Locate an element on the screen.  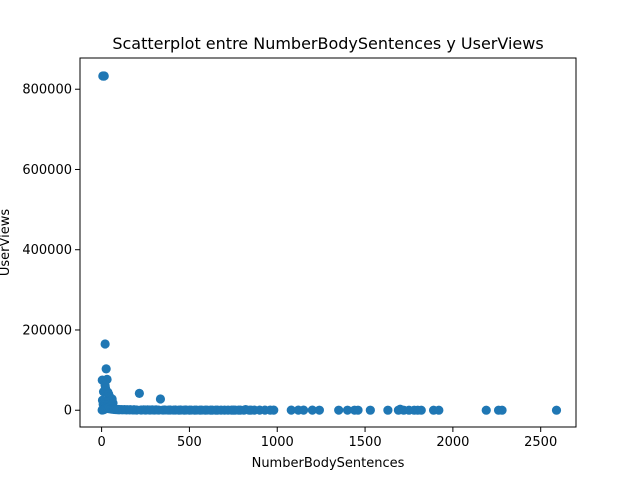
x-tick-label: 1500 is located at coordinates (365, 442).